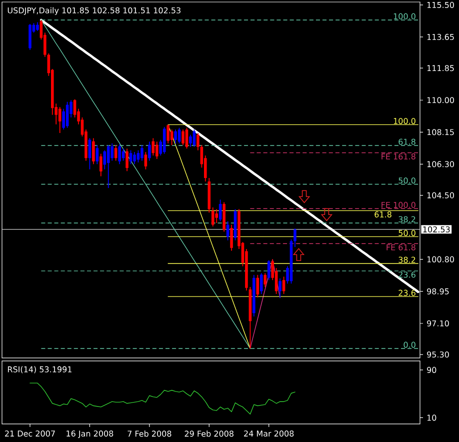 Image resolution: width=459 pixels, height=442 pixels. I want to click on series-label: FE 61.8, so click(401, 247).